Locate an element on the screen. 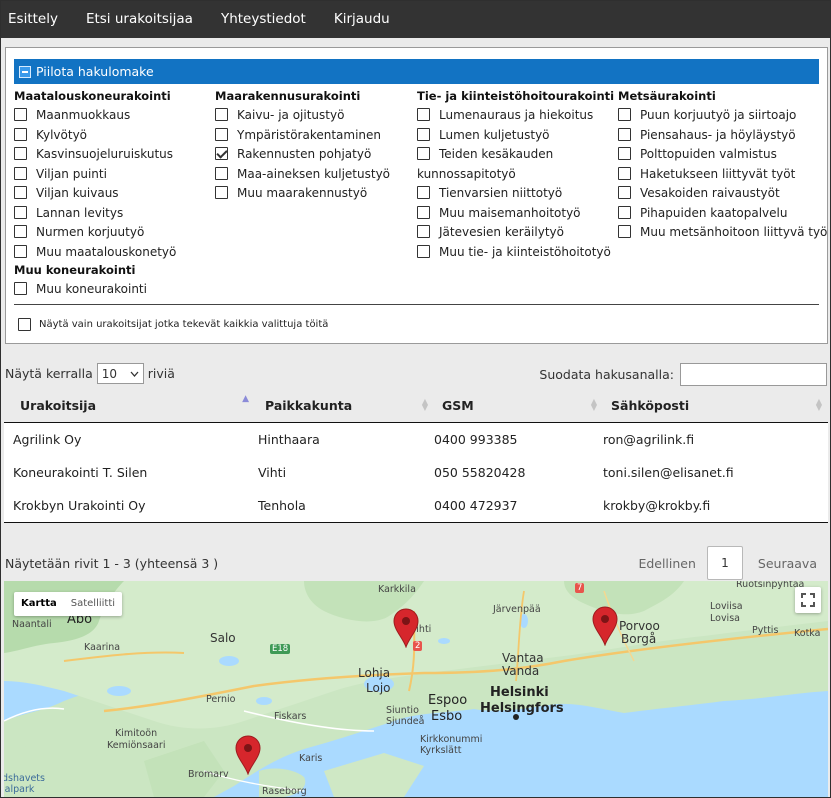 The width and height of the screenshot is (831, 798). checkbox-rakennusten-pohjatyo: Rakennusten pohjatyö is located at coordinates (315, 155).